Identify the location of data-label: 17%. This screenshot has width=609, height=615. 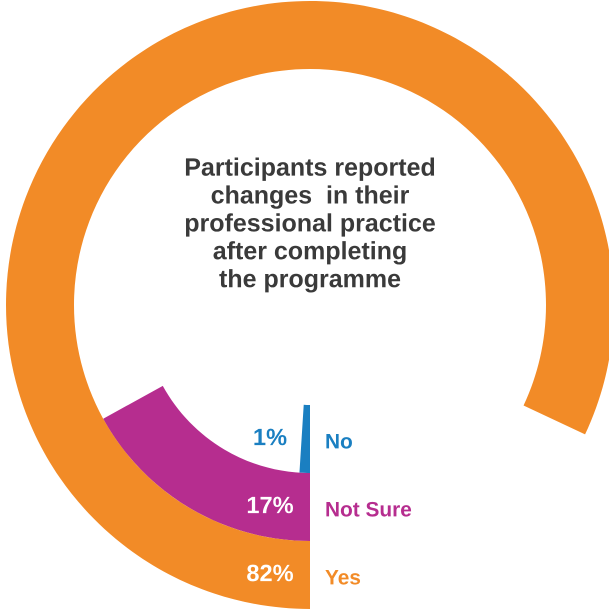
(271, 505).